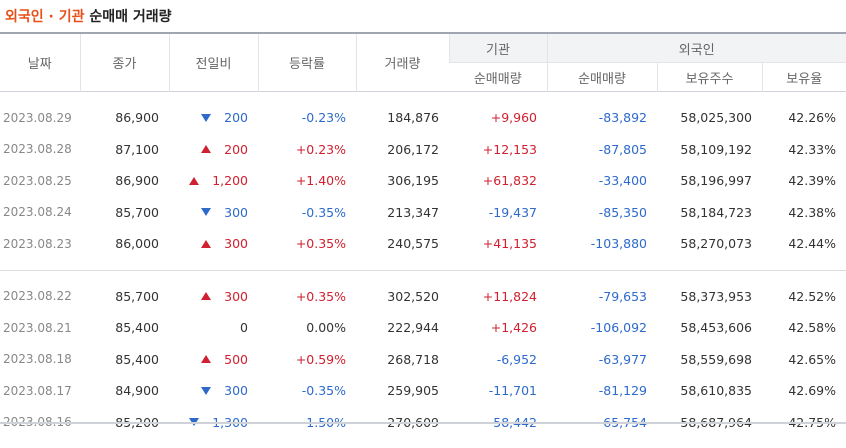 The height and width of the screenshot is (448, 846). I want to click on change-value: 200, so click(236, 149).